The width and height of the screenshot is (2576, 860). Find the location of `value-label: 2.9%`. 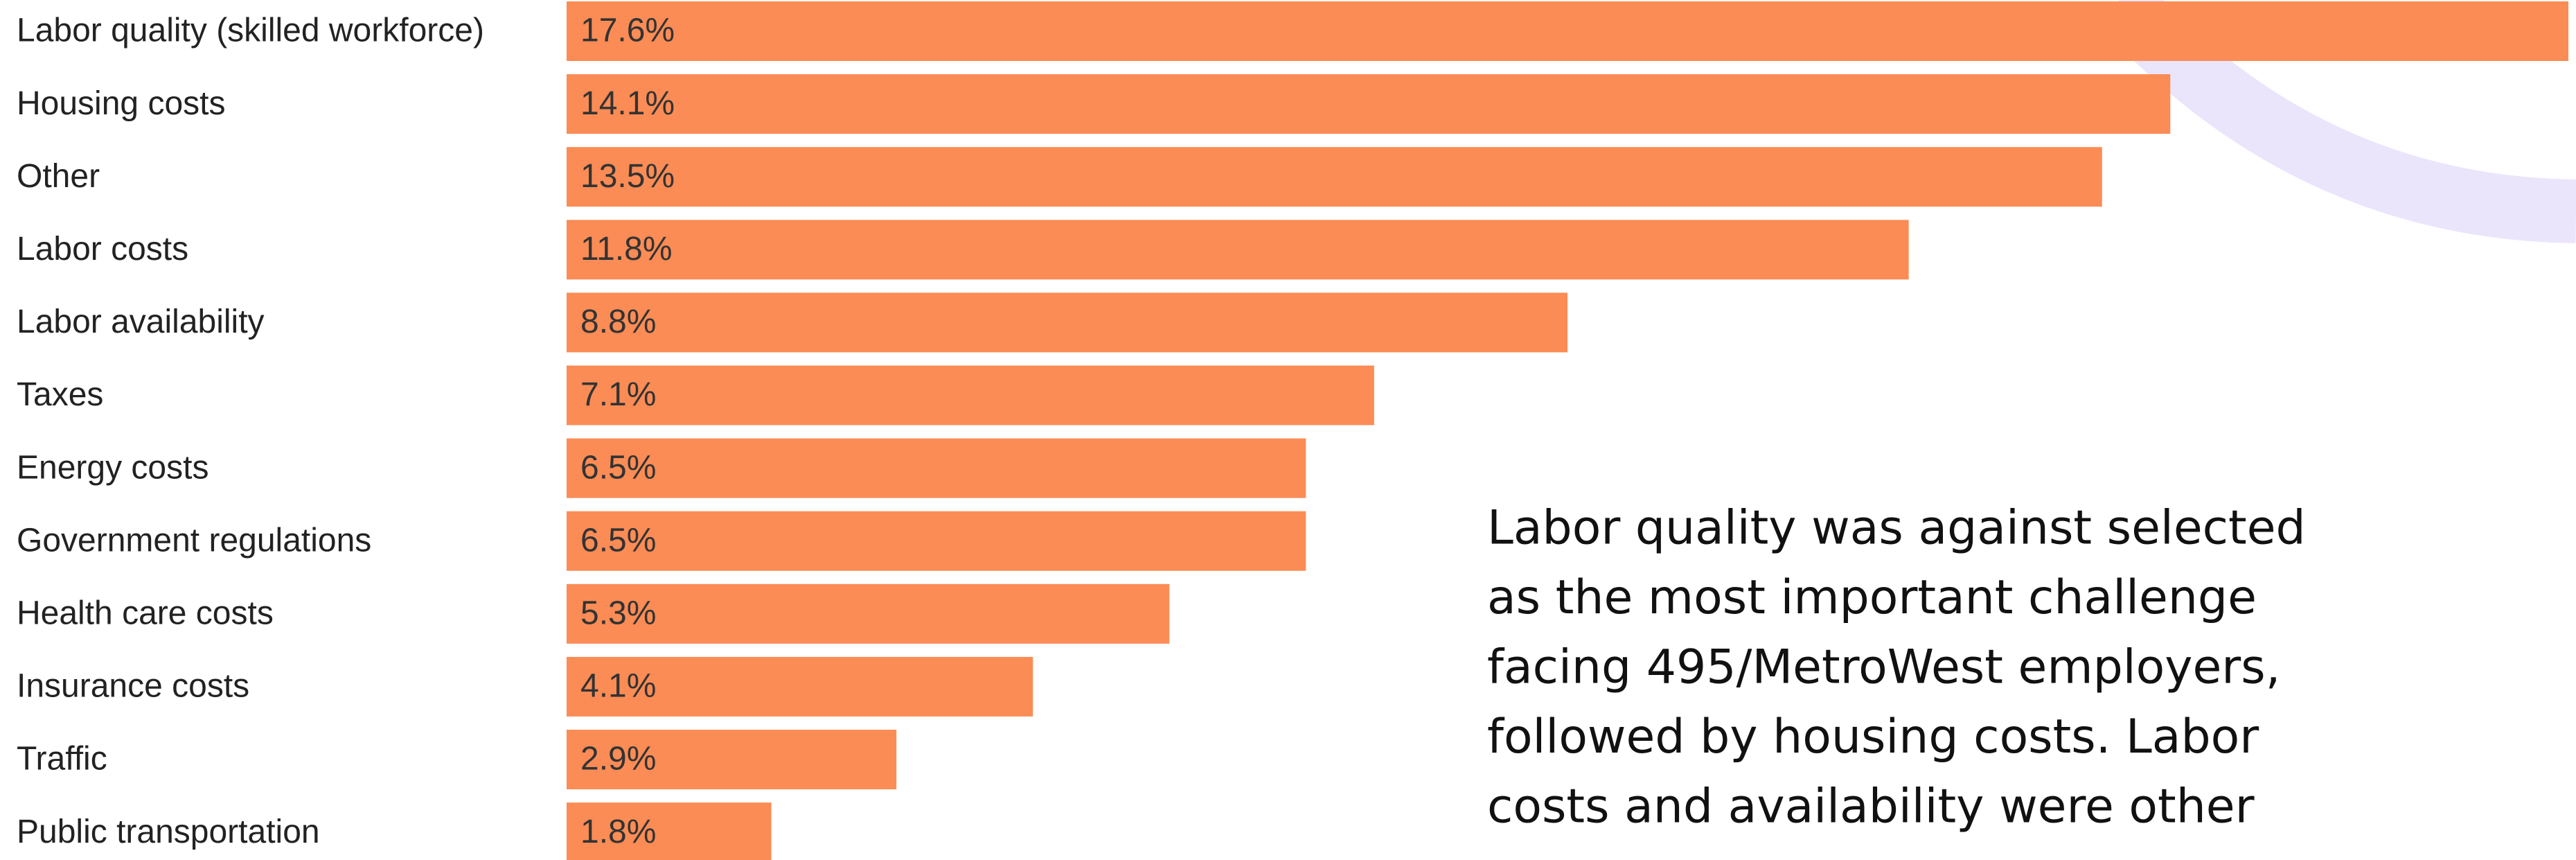

value-label: 2.9% is located at coordinates (618, 760).